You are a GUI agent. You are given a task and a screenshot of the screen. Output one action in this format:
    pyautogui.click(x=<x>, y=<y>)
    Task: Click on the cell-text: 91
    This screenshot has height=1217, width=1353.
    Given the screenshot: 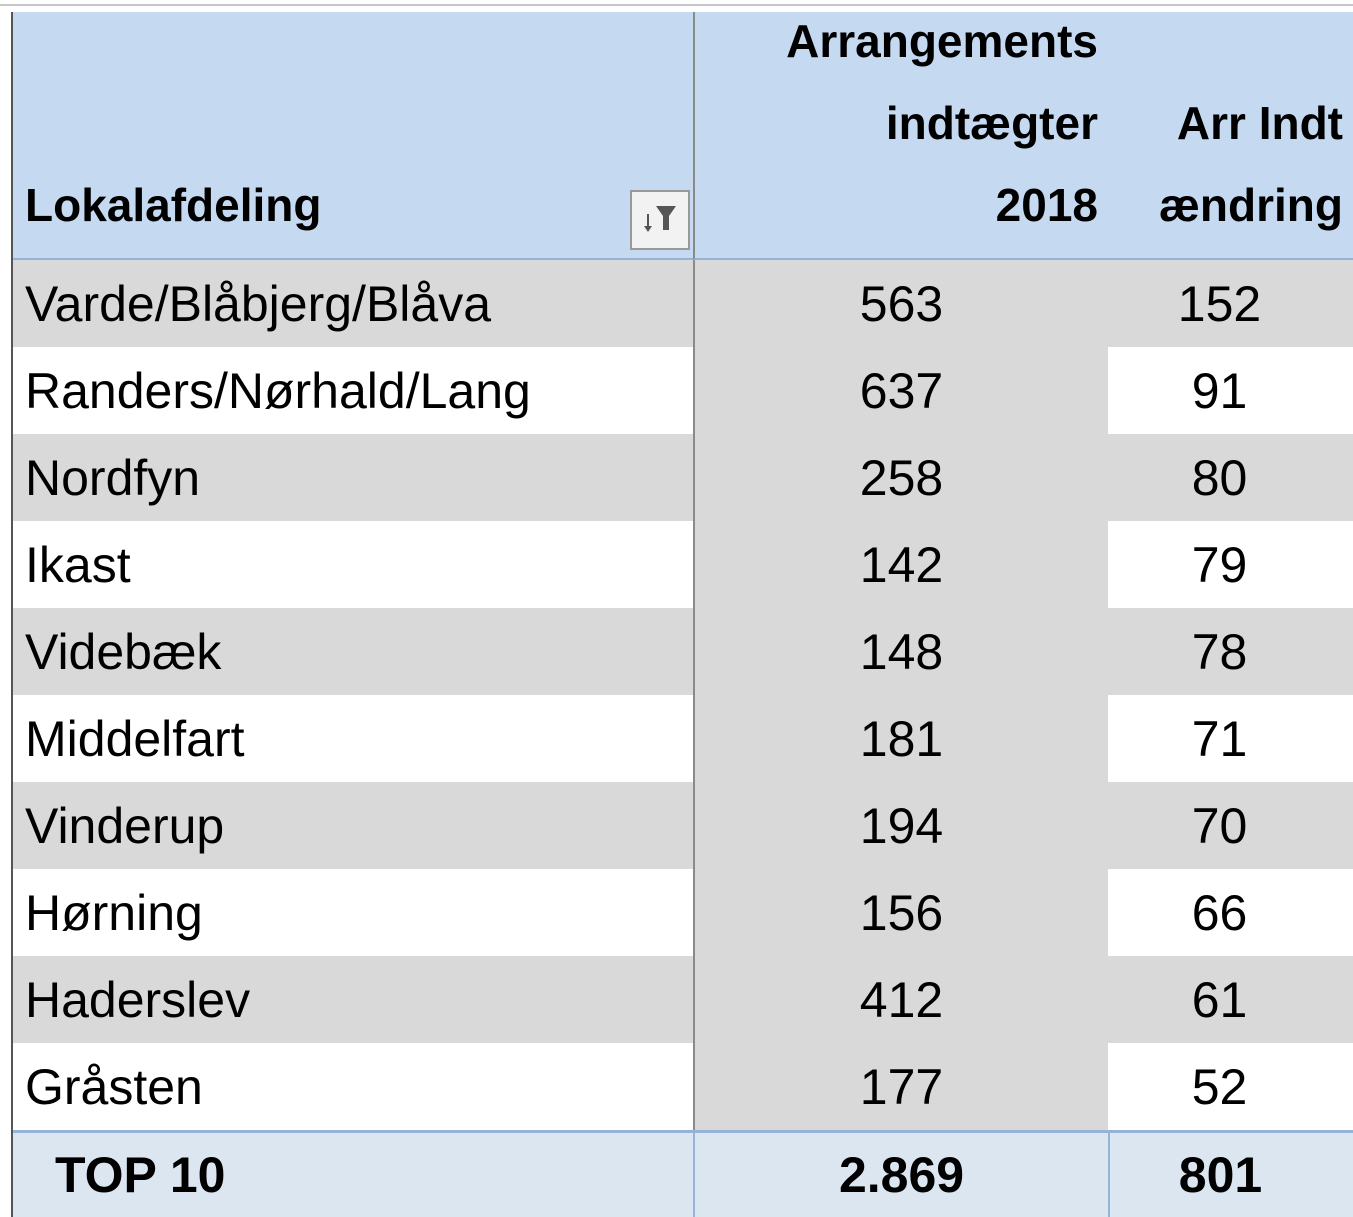 What is the action you would take?
    pyautogui.click(x=1219, y=390)
    